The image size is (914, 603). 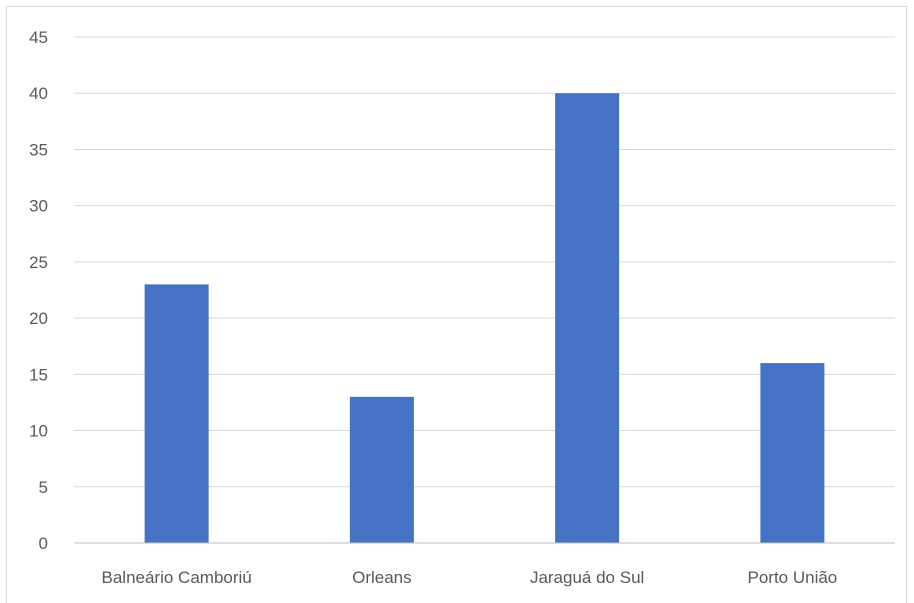 I want to click on y-tick-label: 15, so click(x=38, y=374).